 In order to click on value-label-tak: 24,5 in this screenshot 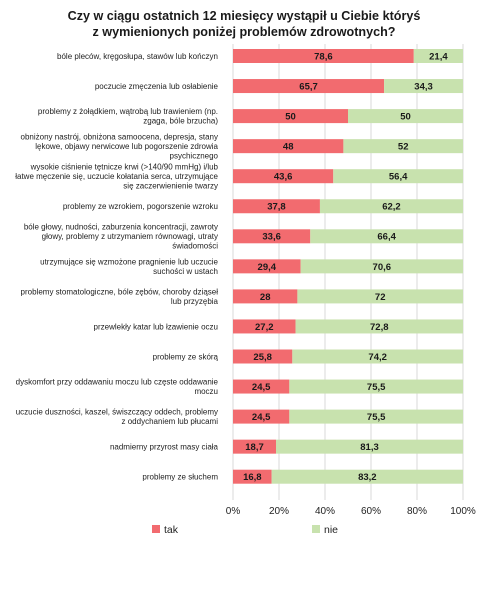, I will do `click(261, 387)`.